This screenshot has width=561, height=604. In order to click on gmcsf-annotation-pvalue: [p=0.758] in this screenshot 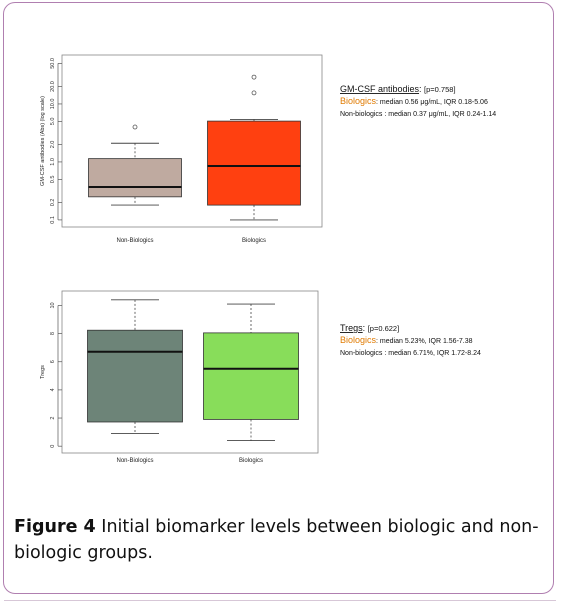, I will do `click(440, 89)`.